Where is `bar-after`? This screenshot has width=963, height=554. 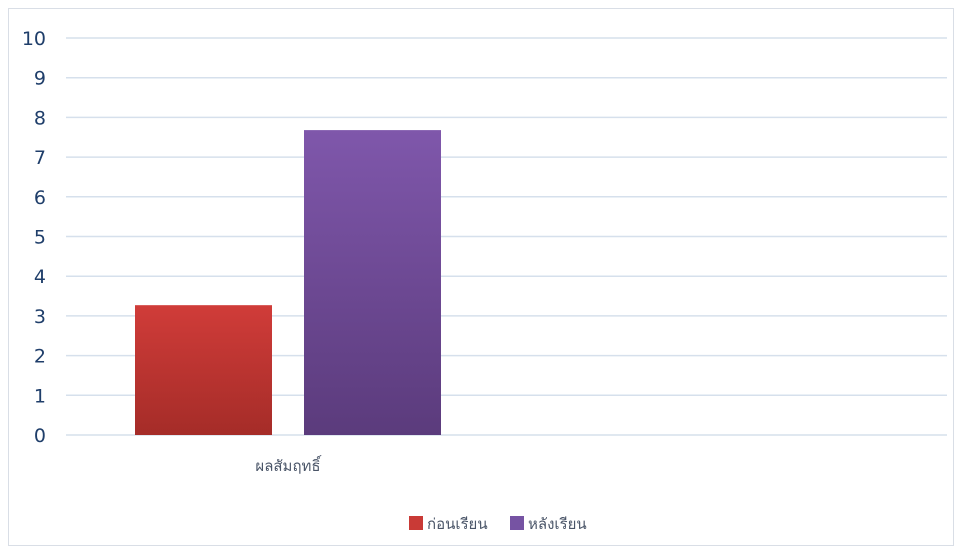 bar-after is located at coordinates (372, 282).